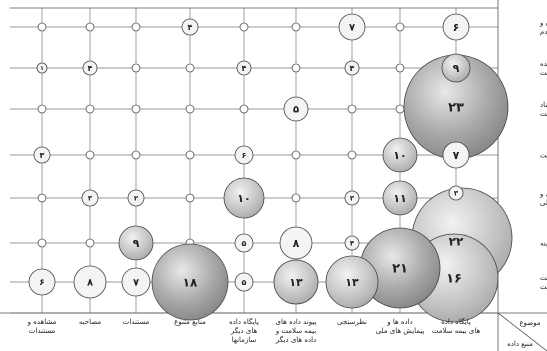 The width and height of the screenshot is (547, 351). Describe the element at coordinates (543, 198) in the screenshot. I see `row-label: پوشش بیمه ای ومحافظت مالی` at that location.